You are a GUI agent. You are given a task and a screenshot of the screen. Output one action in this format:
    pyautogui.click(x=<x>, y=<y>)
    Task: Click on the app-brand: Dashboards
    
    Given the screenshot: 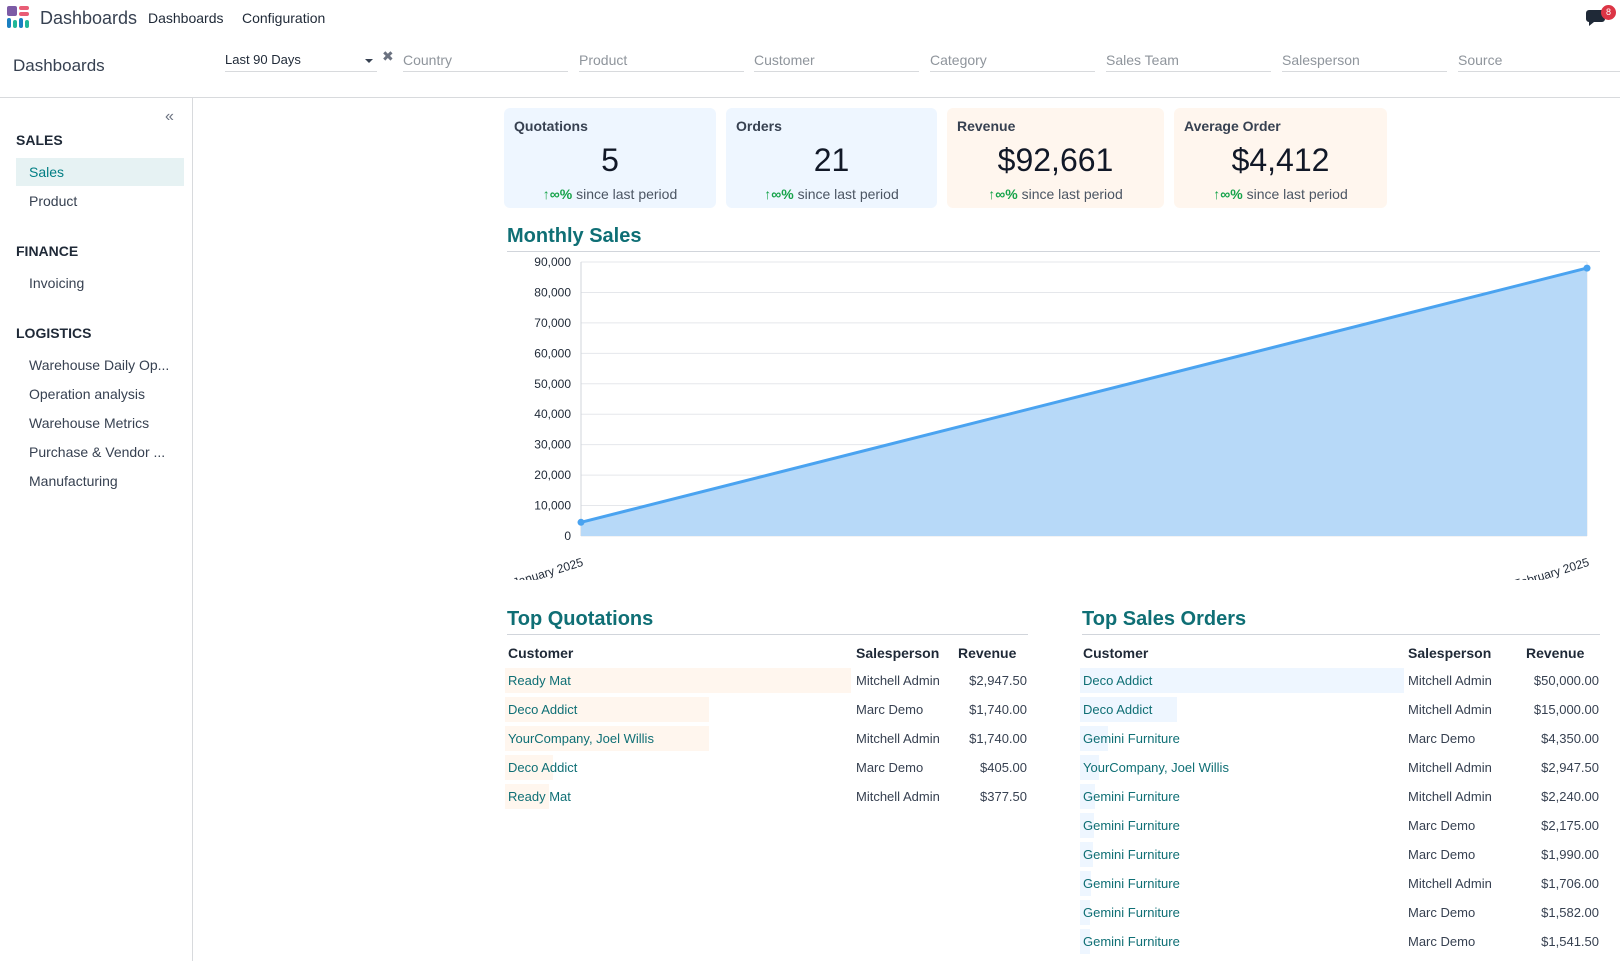 What is the action you would take?
    pyautogui.click(x=89, y=18)
    